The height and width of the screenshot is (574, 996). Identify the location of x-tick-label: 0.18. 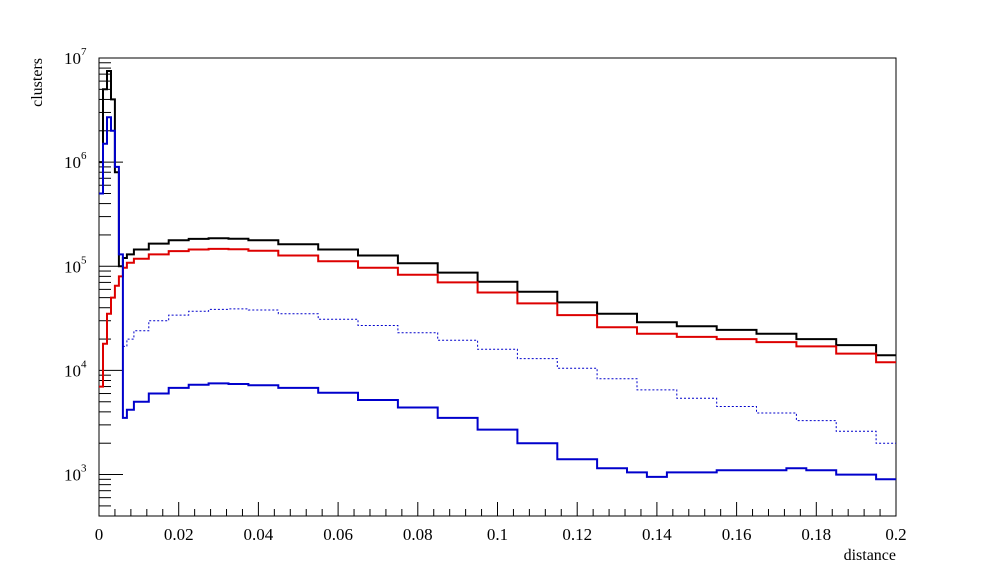
(816, 534).